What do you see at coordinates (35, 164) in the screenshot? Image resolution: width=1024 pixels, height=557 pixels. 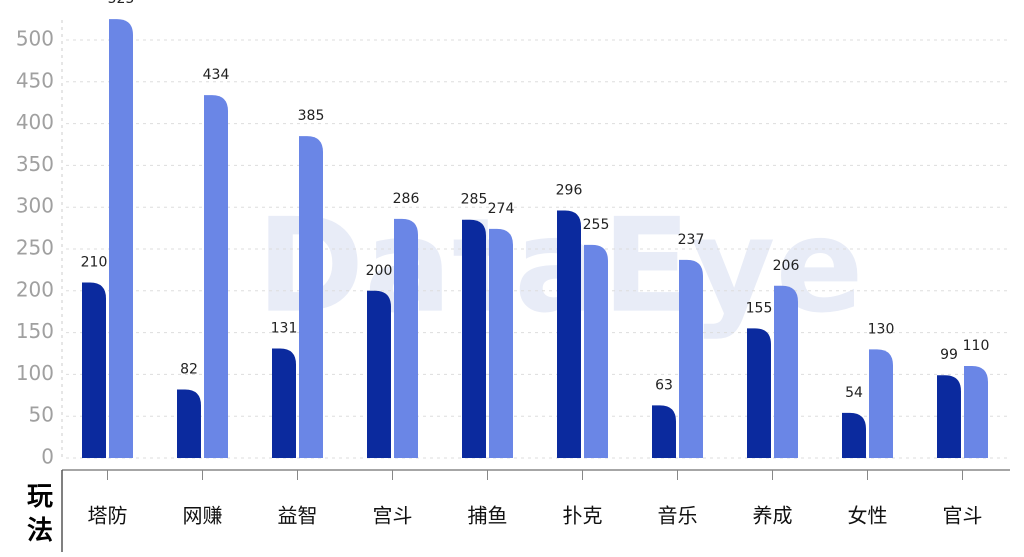 I see `y-tick-label: 350` at bounding box center [35, 164].